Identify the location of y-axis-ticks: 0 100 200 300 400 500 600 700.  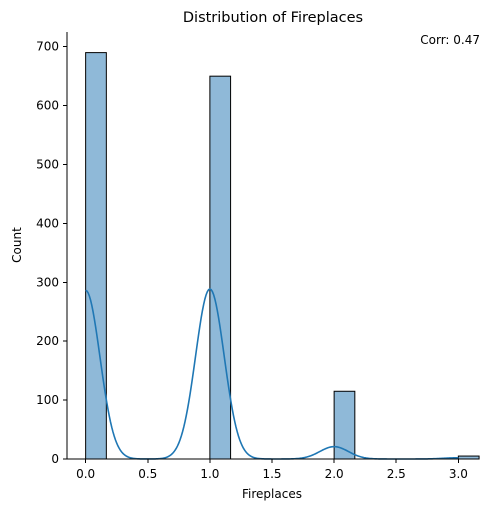
(51, 253).